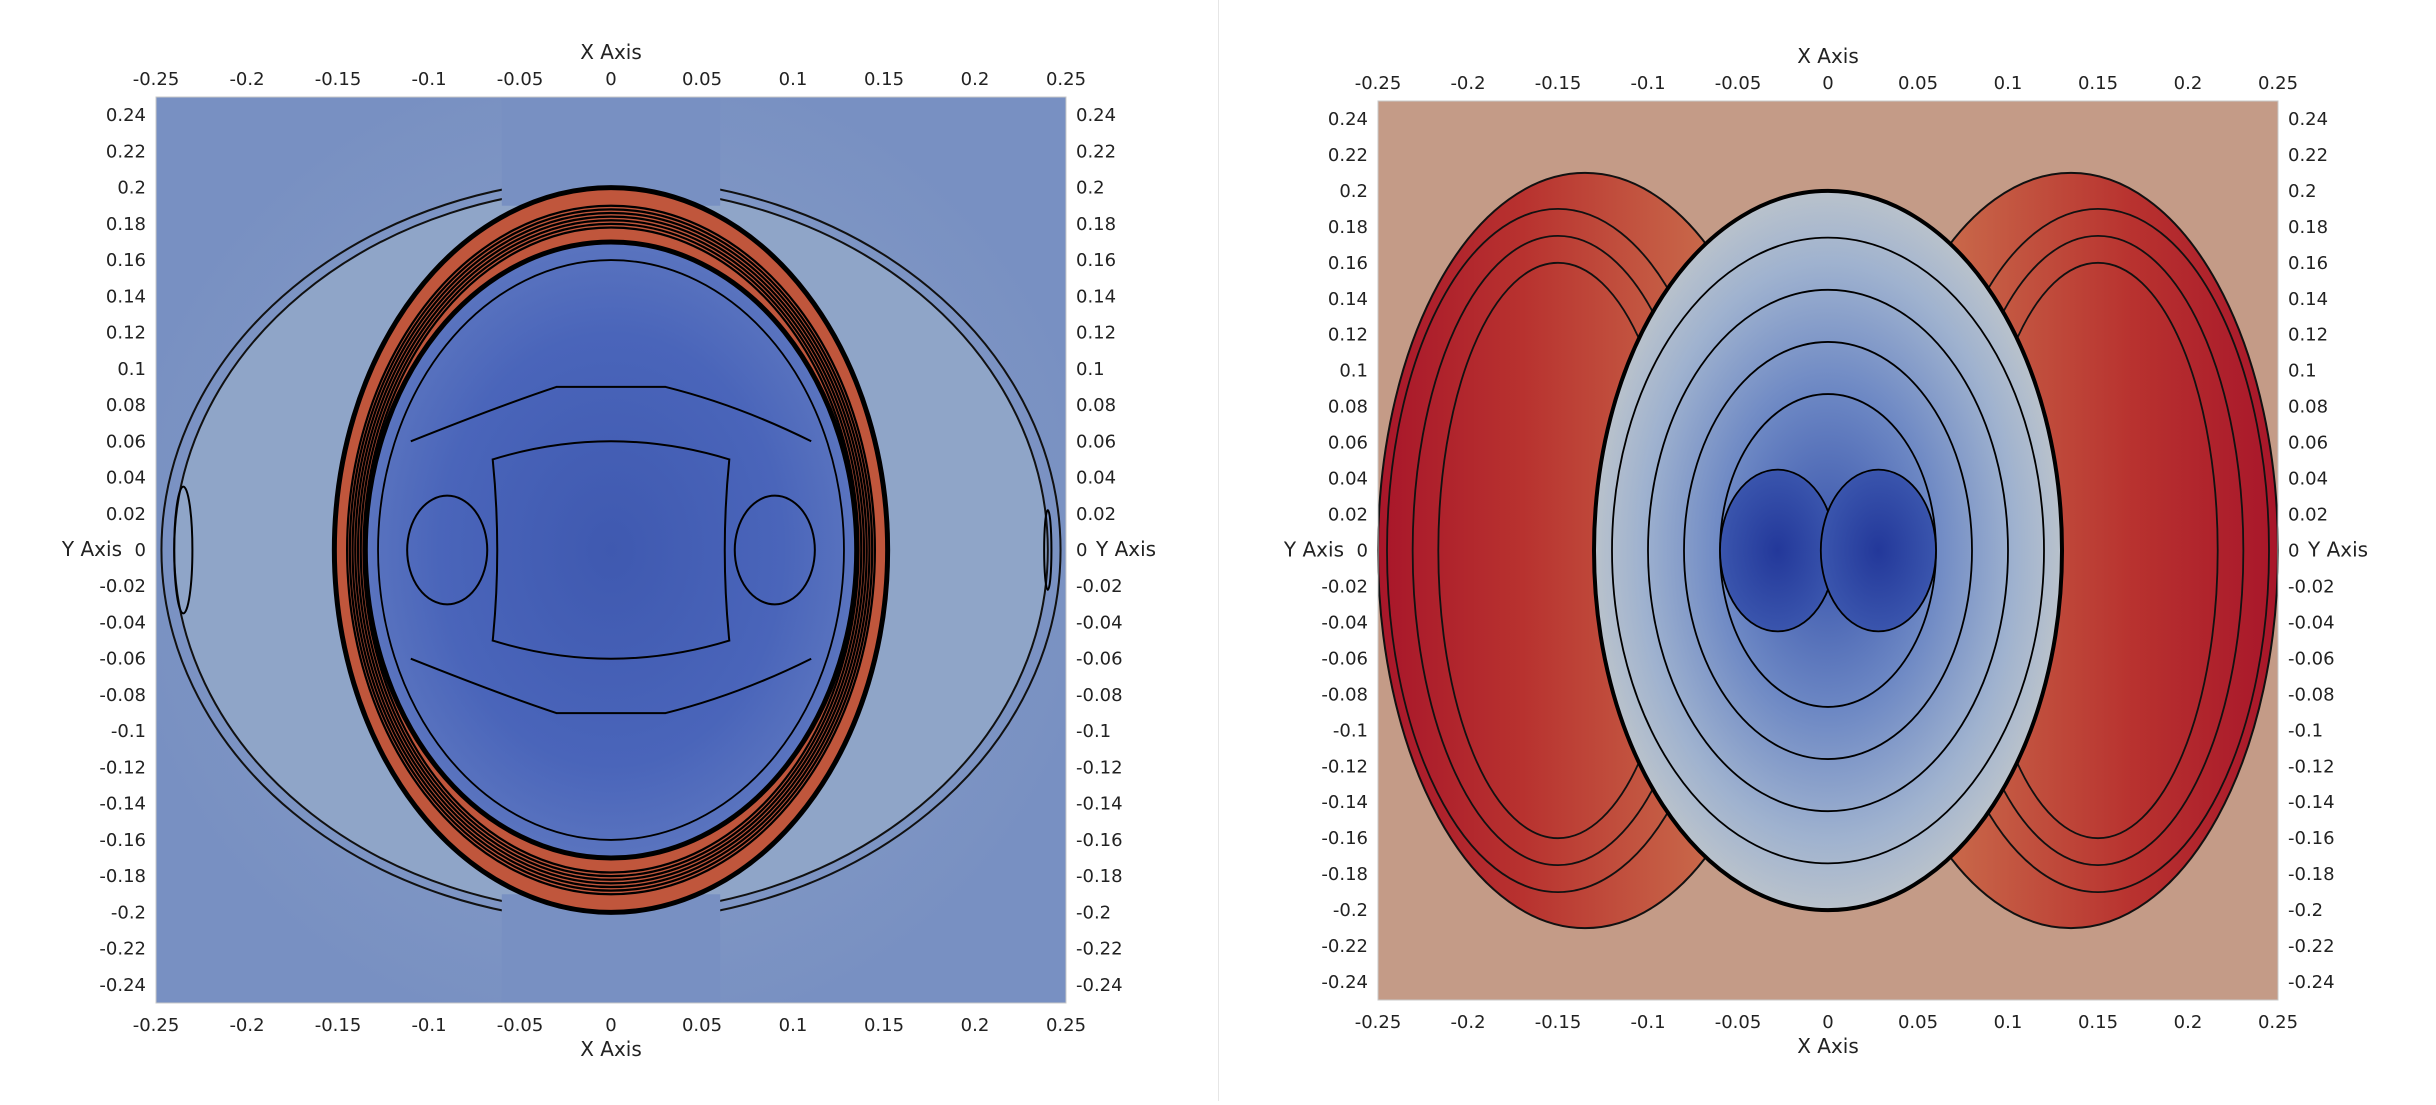  I want to click on central-contour, so click(1828, 550).